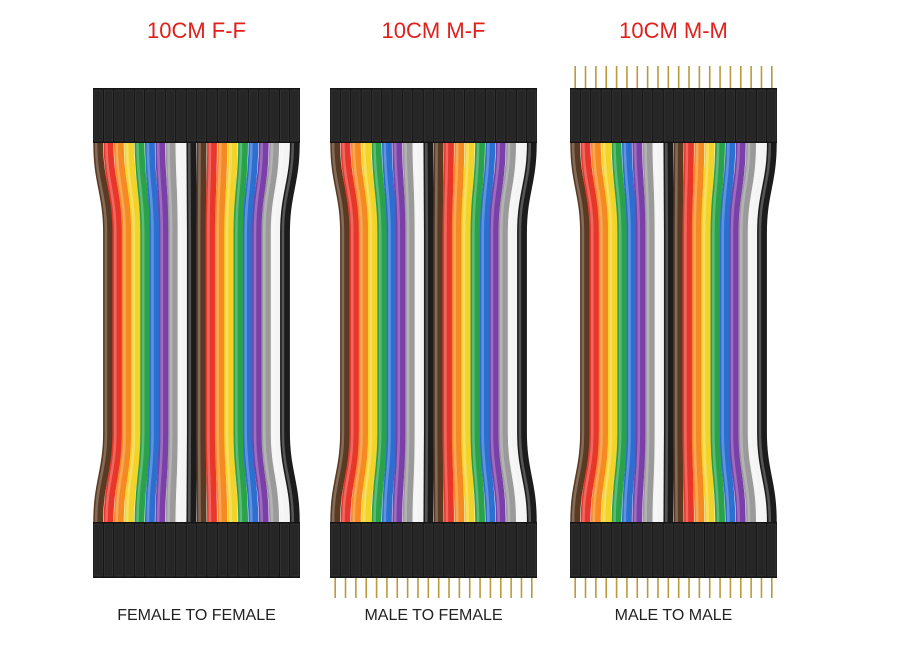  Describe the element at coordinates (434, 30) in the screenshot. I see `panel-title: 10CM M-F` at that location.